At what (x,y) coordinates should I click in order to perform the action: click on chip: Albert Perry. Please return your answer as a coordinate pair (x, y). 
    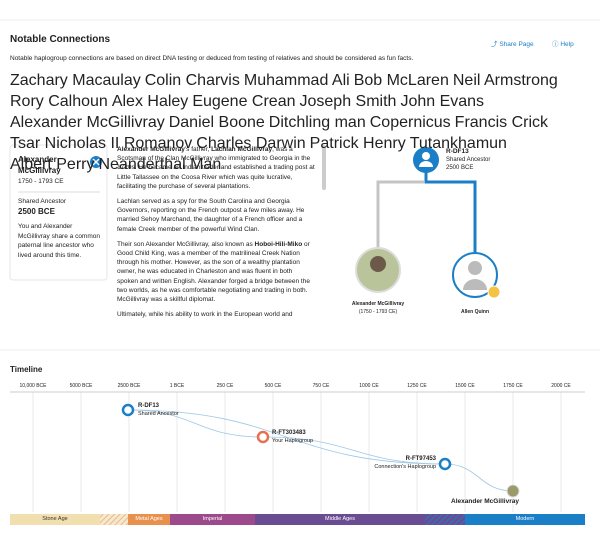
    Looking at the image, I should click on (52, 165).